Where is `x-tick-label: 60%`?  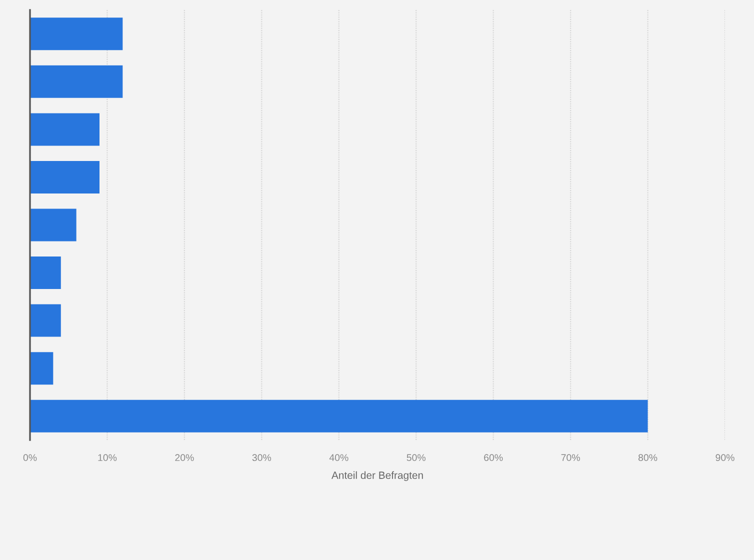 x-tick-label: 60% is located at coordinates (493, 458).